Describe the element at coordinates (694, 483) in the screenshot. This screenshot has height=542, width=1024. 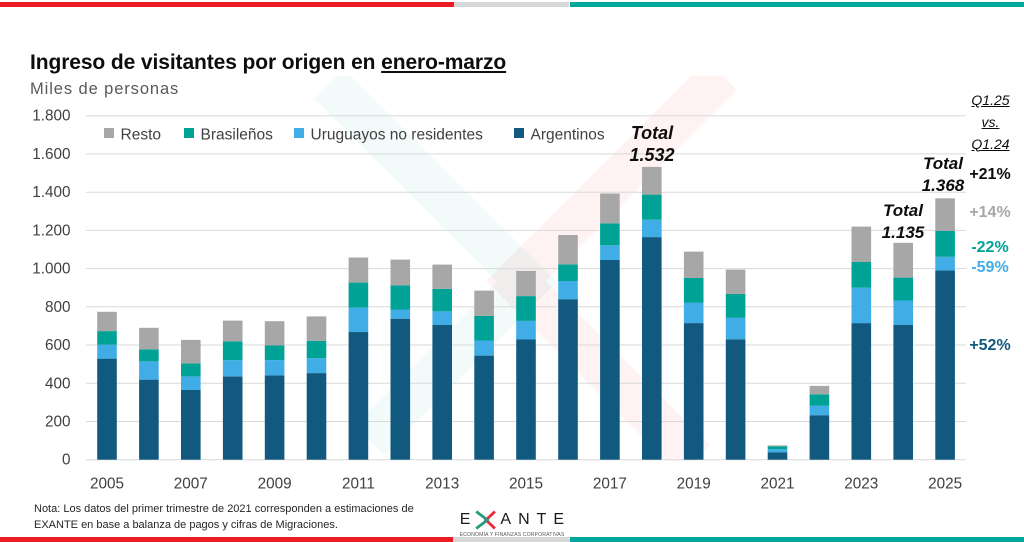
I see `svg-text: 2019` at that location.